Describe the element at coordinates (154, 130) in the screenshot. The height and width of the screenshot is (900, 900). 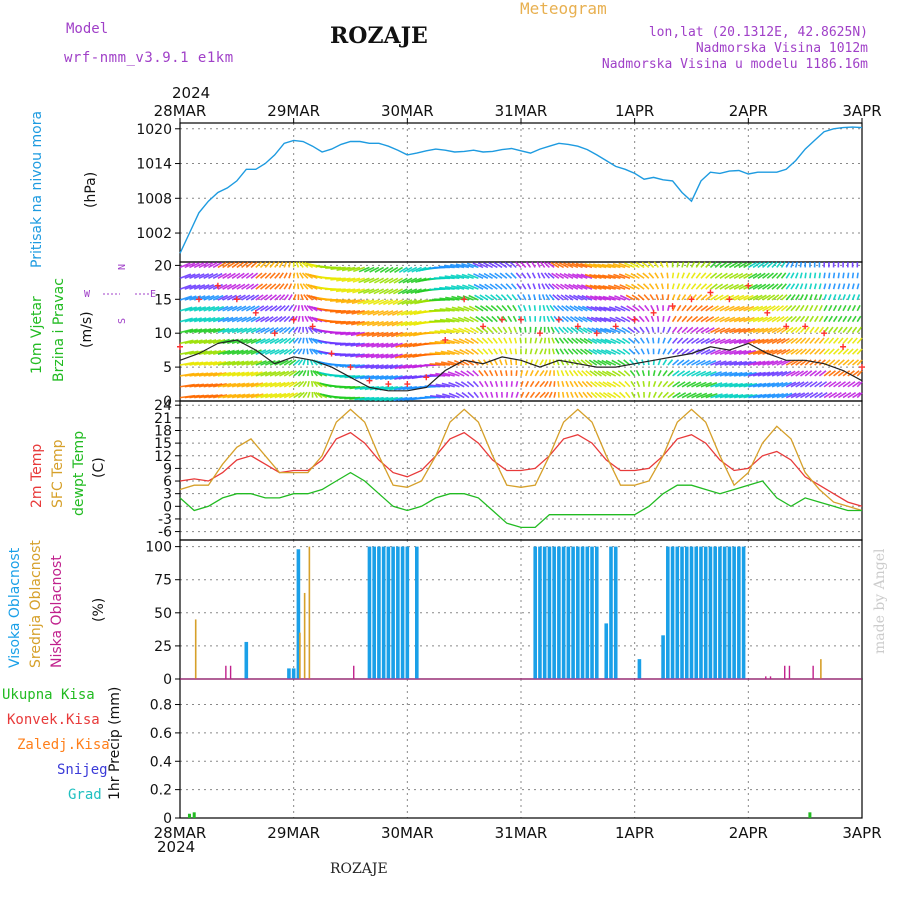
I see `ytick-label: 1020` at that location.